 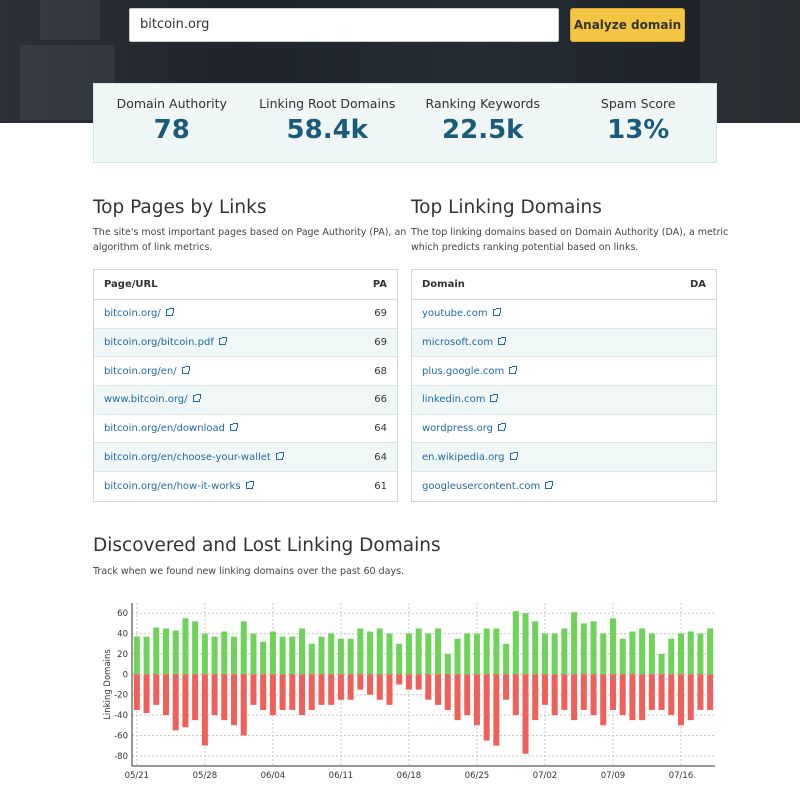 I want to click on domain-link: youtube.com, so click(x=455, y=314).